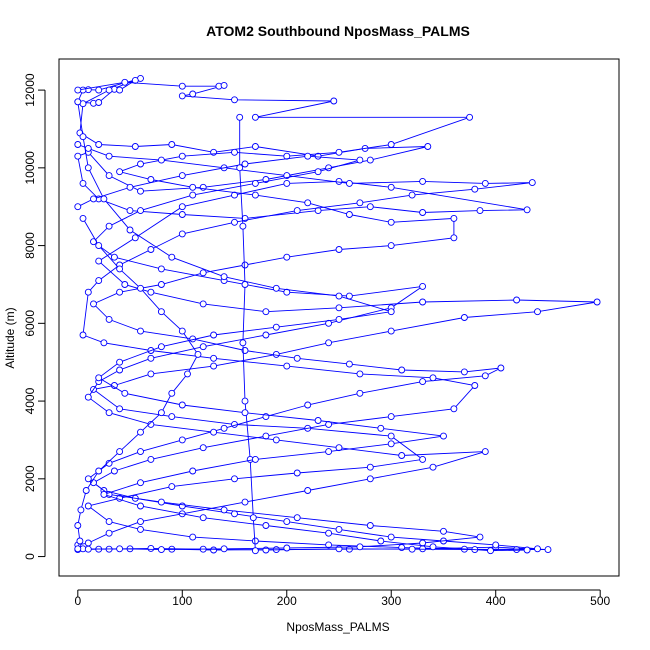  What do you see at coordinates (287, 601) in the screenshot?
I see `x-tick-label: 200` at bounding box center [287, 601].